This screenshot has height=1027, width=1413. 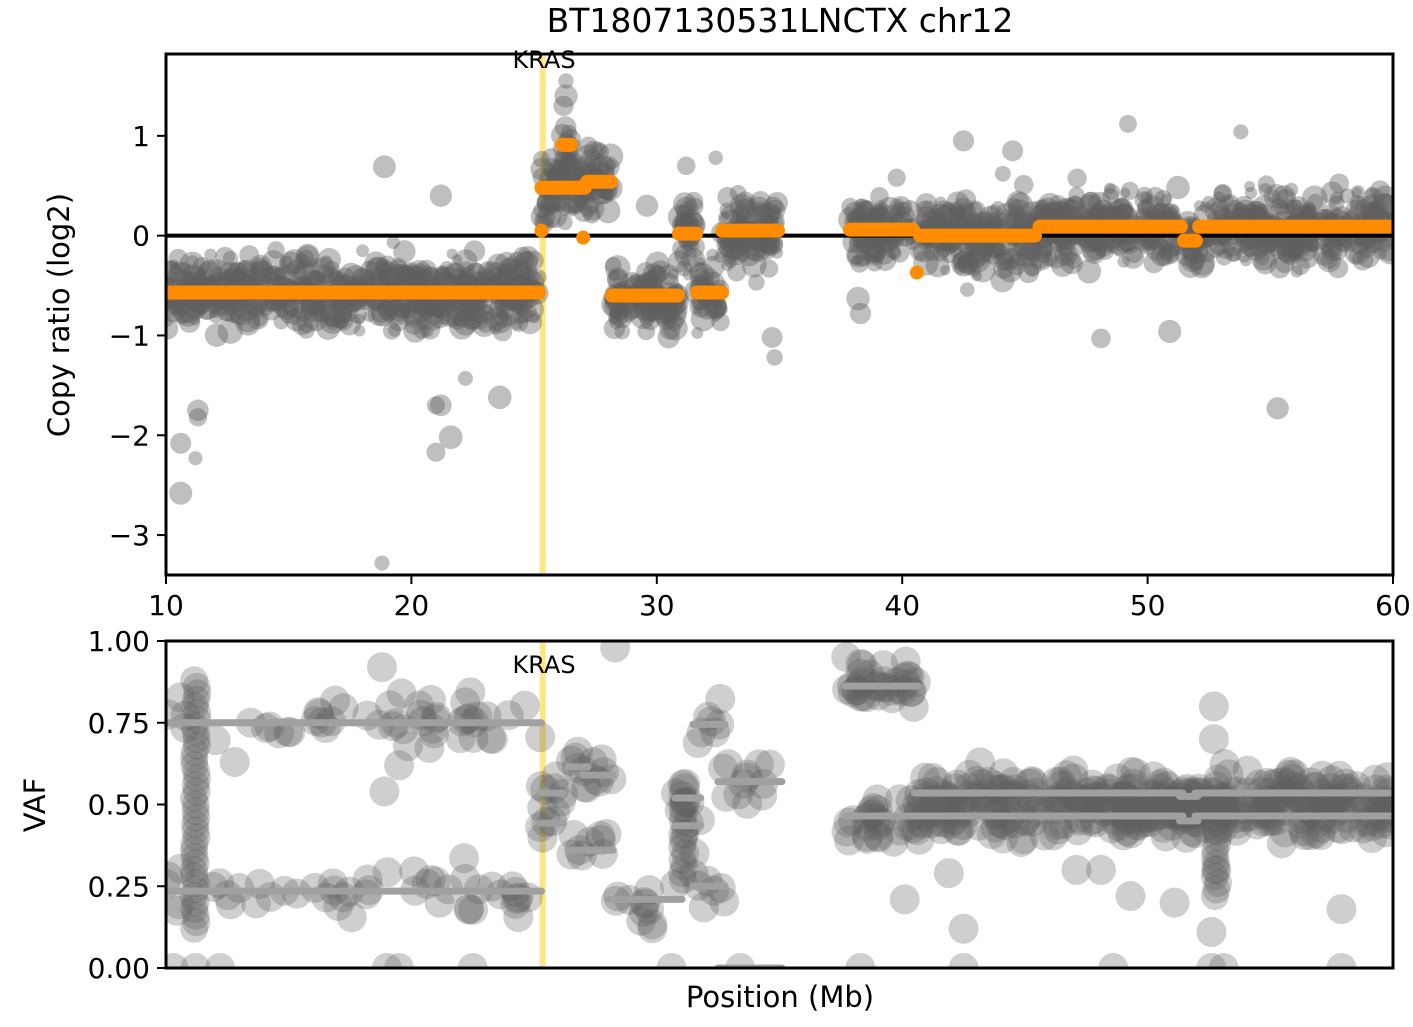 What do you see at coordinates (657, 605) in the screenshot?
I see `x-tick-label: 30` at bounding box center [657, 605].